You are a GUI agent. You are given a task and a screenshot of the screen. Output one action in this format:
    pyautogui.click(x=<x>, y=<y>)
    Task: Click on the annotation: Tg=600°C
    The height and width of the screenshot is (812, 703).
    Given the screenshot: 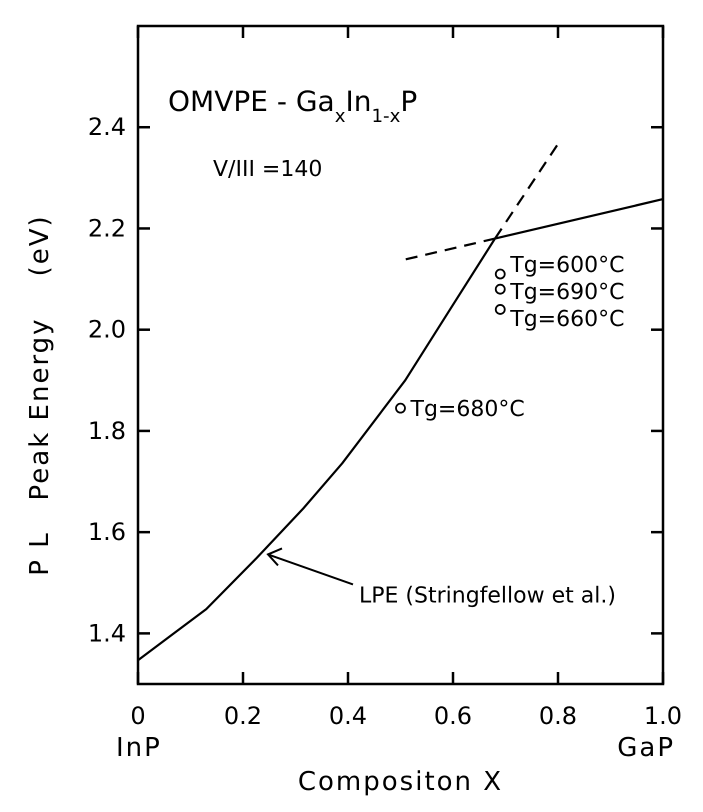 What is the action you would take?
    pyautogui.click(x=566, y=265)
    